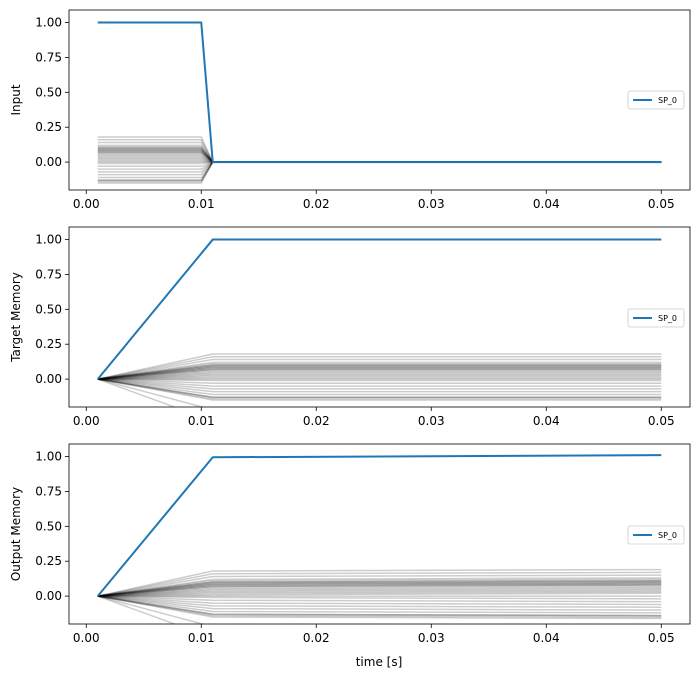 This screenshot has width=700, height=679. What do you see at coordinates (16, 317) in the screenshot?
I see `y-axis-label: Target Memory` at bounding box center [16, 317].